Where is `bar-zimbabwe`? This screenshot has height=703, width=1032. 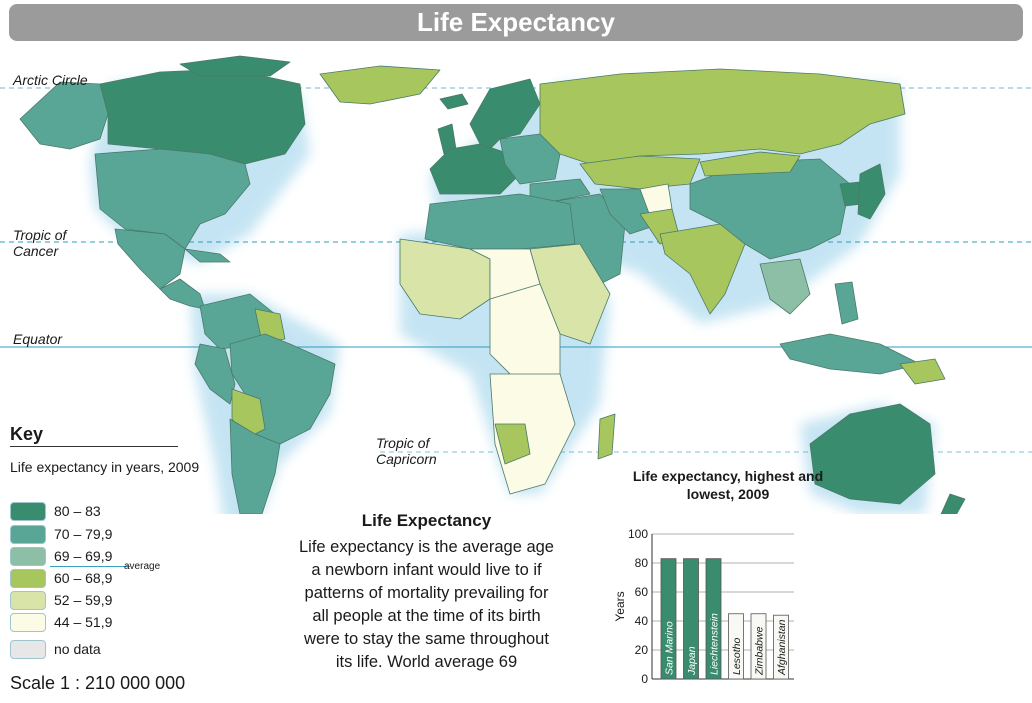 bar-zimbabwe is located at coordinates (758, 646).